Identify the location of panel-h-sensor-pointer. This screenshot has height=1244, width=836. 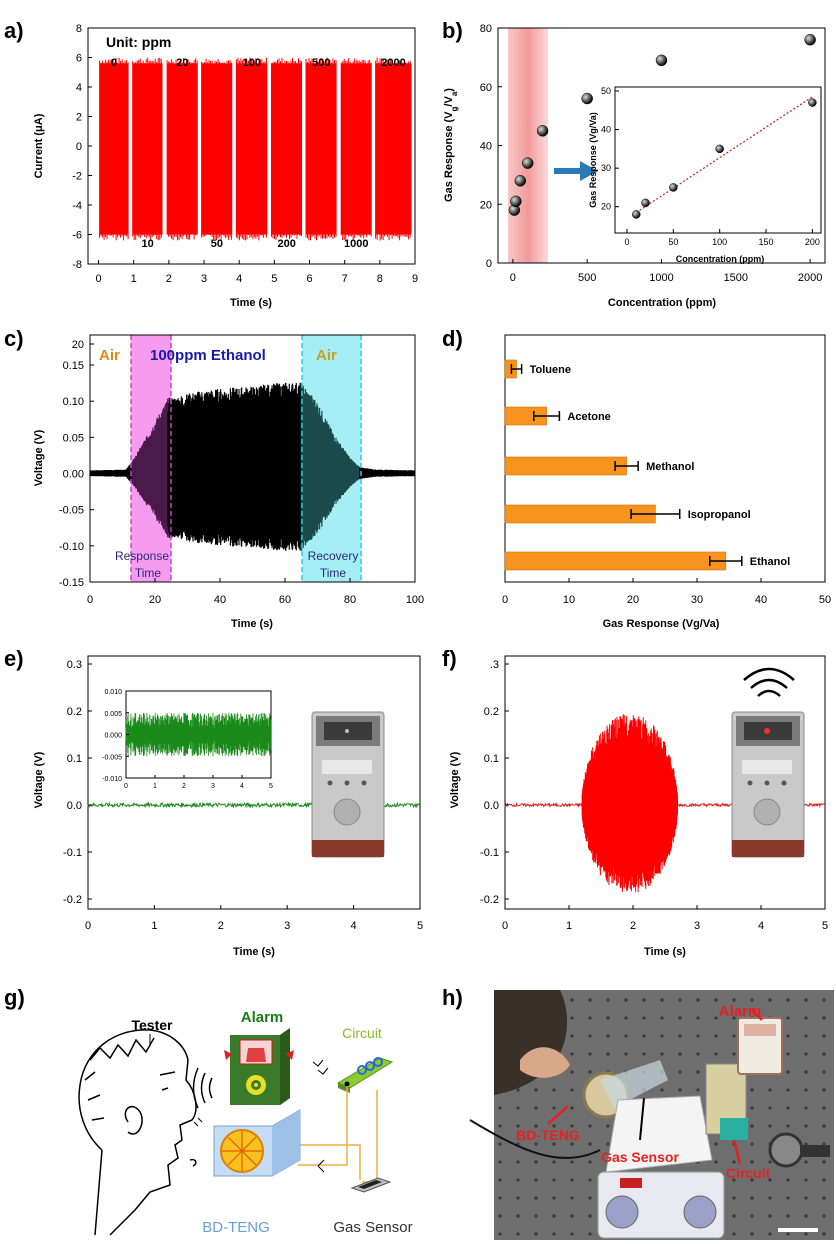
(642, 1119).